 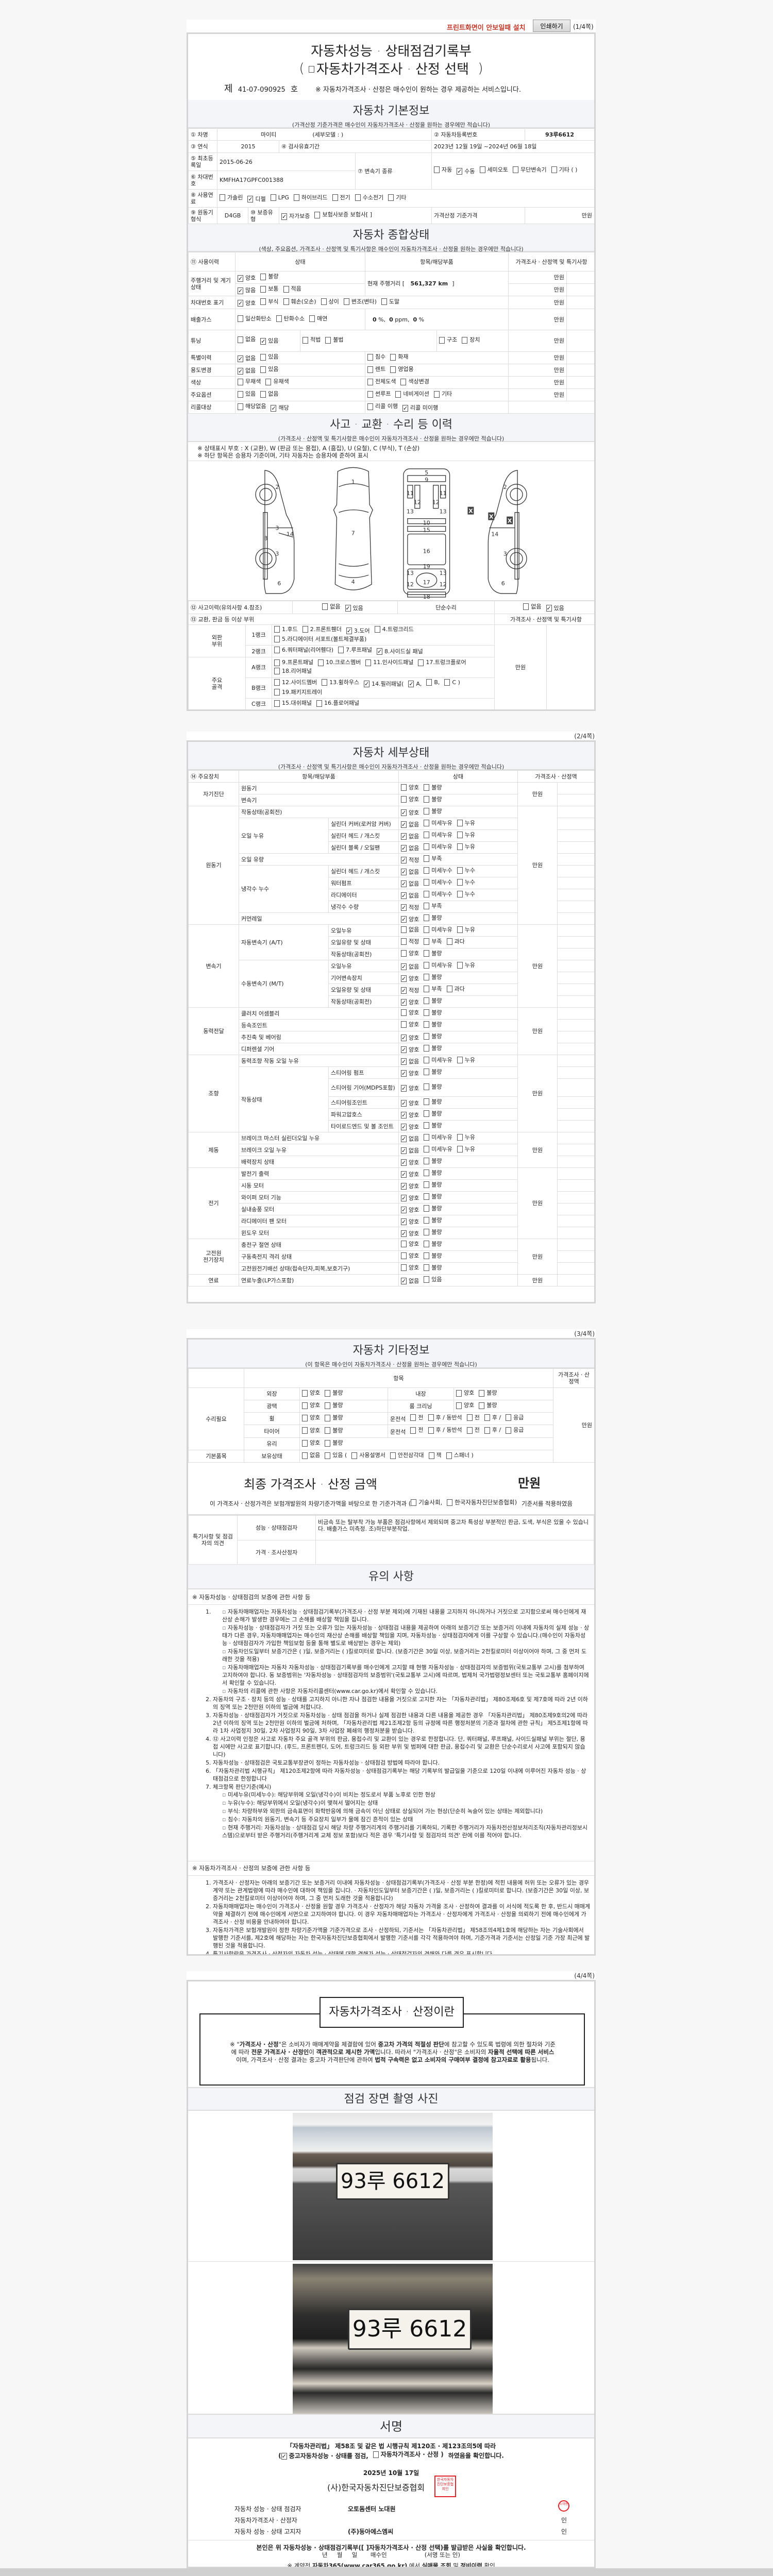 I want to click on checkbox-option: 썬루프, so click(x=379, y=395).